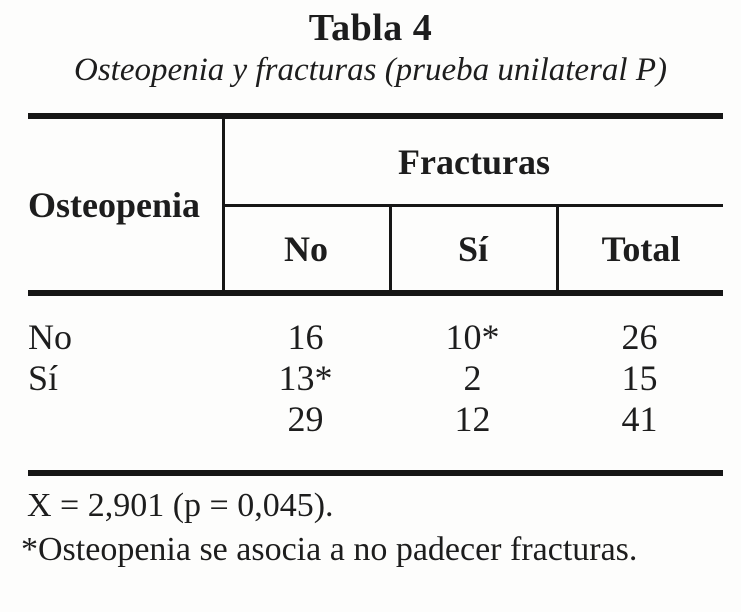 Image resolution: width=741 pixels, height=612 pixels. I want to click on table-cell: 2, so click(472, 378).